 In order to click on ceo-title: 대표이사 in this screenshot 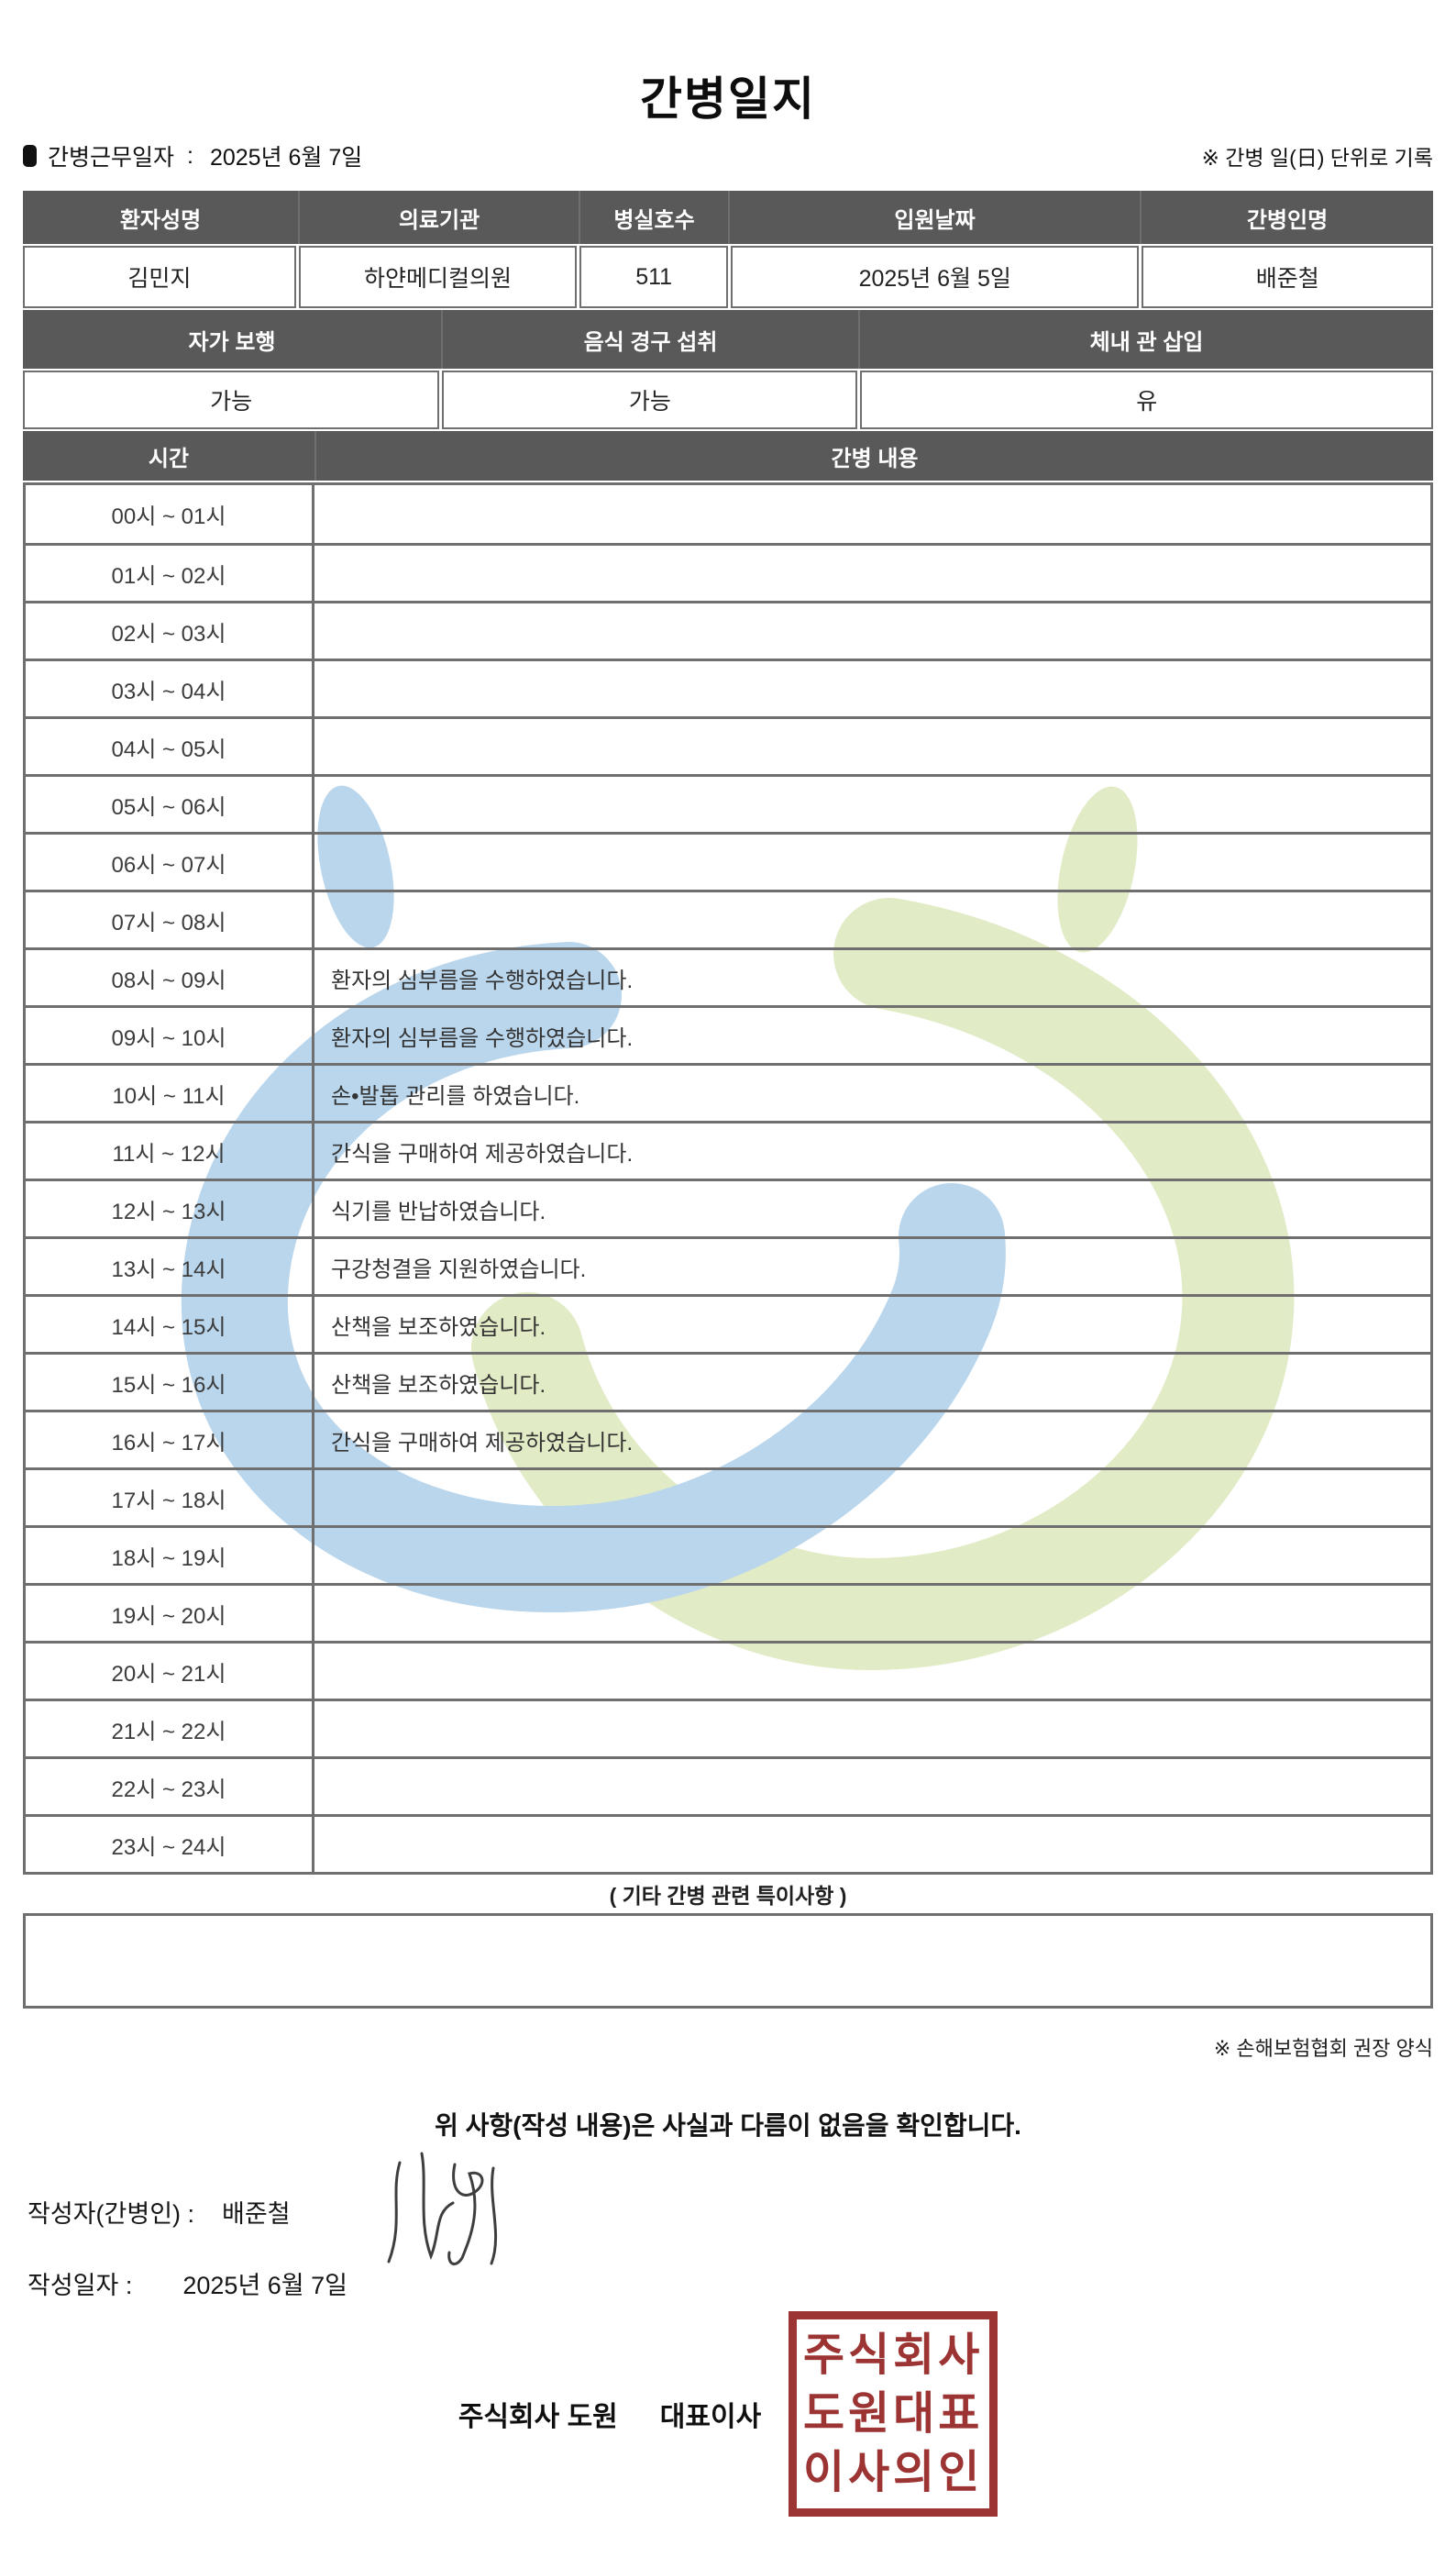, I will do `click(710, 2417)`.